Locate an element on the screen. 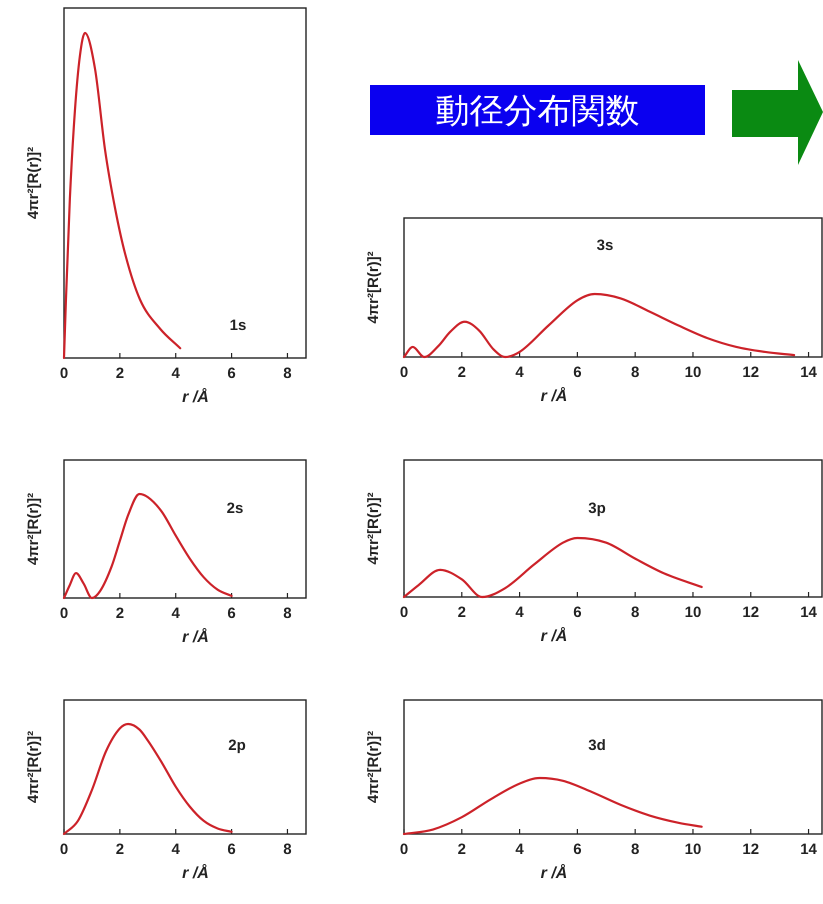 The image size is (823, 904). text: 3s is located at coordinates (605, 245).